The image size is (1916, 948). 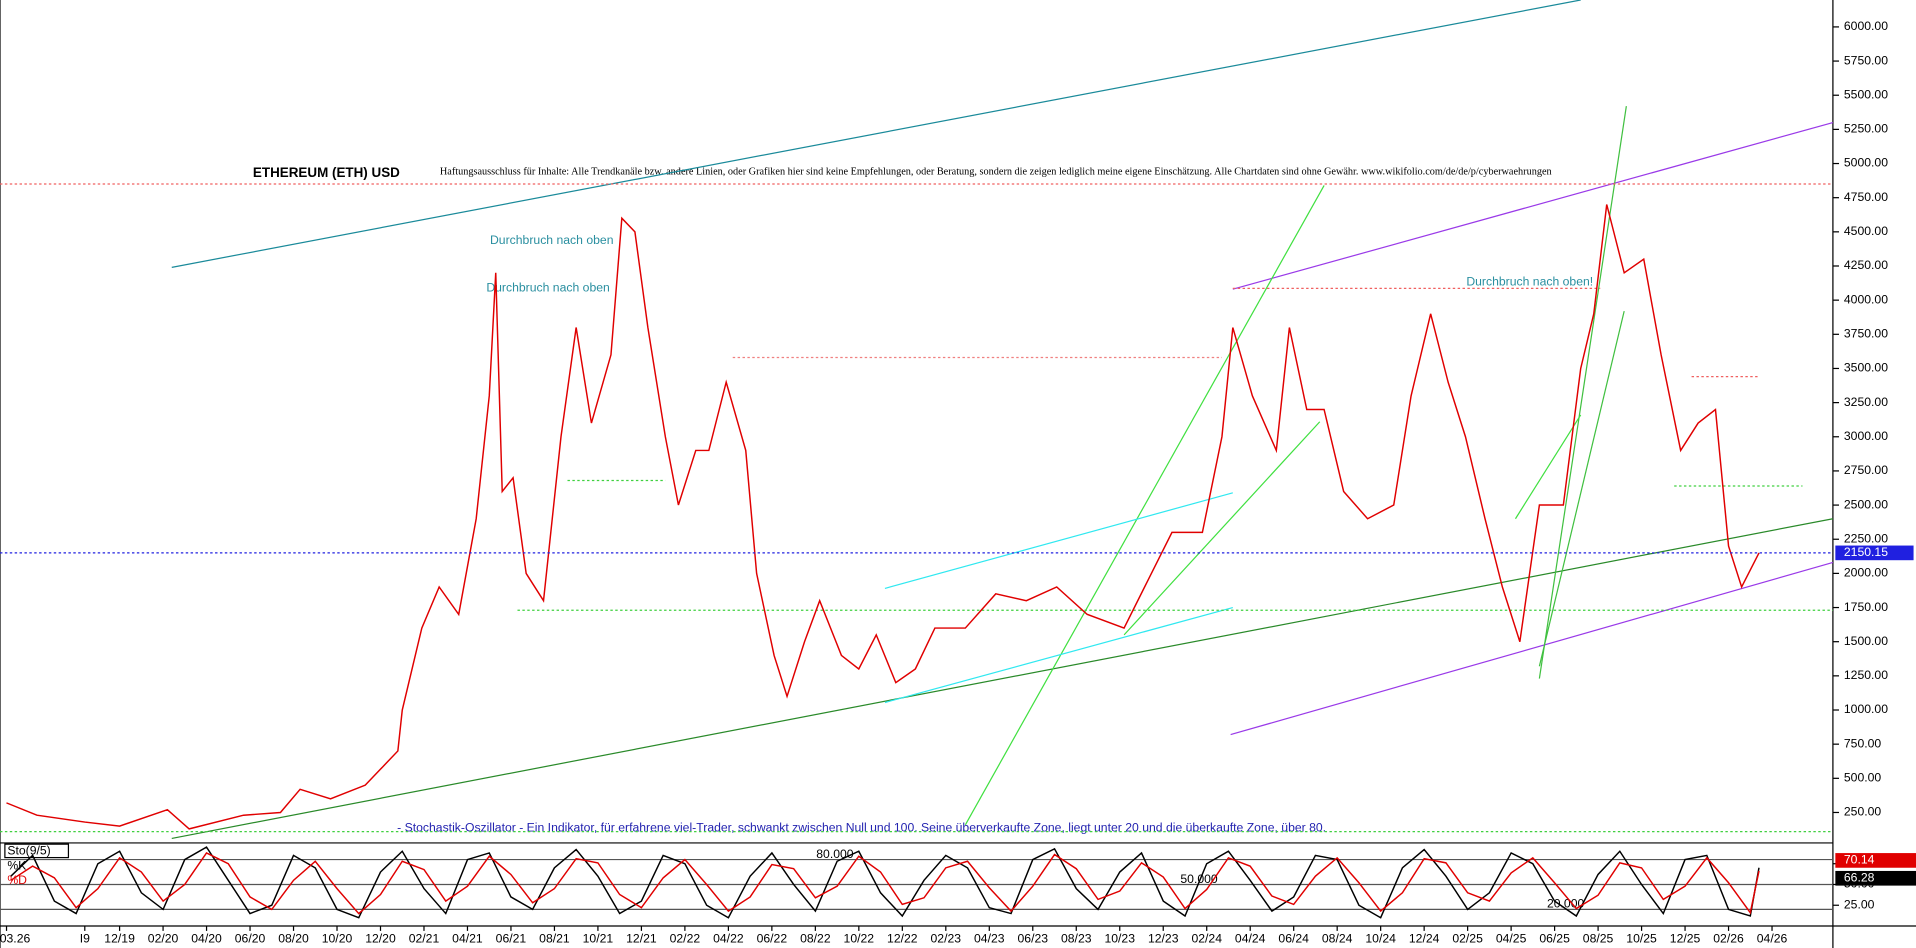 I want to click on x-tick-label: 06/22, so click(x=772, y=939).